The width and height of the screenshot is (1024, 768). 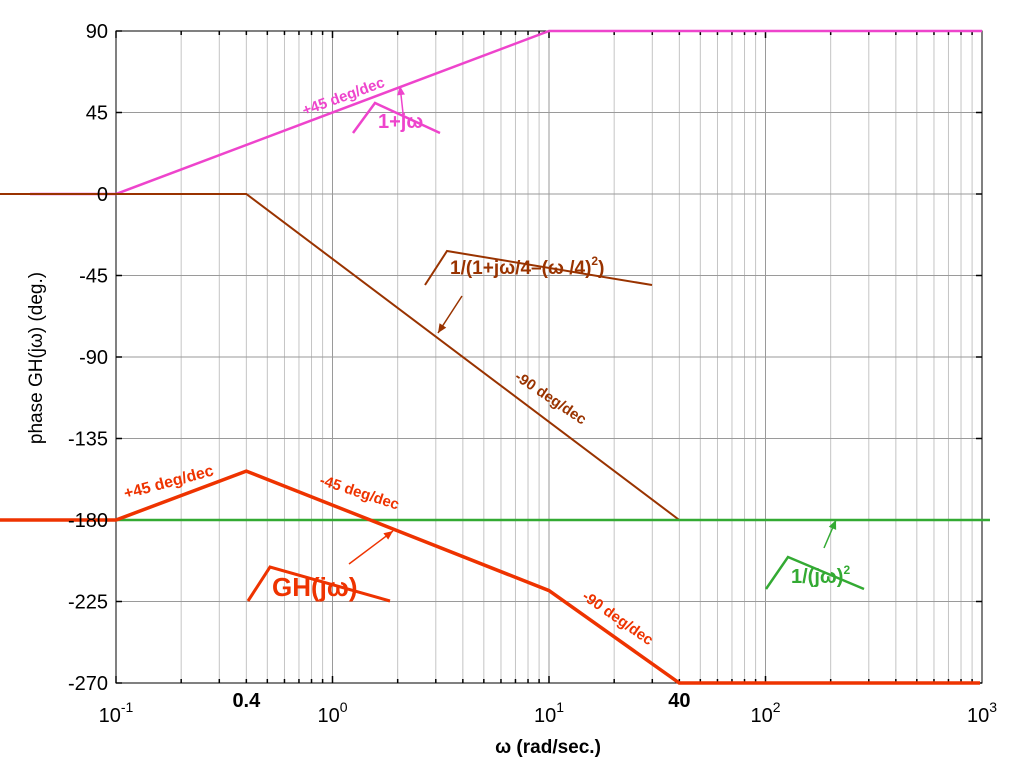 What do you see at coordinates (97, 32) in the screenshot?
I see `y-tick-label: 90` at bounding box center [97, 32].